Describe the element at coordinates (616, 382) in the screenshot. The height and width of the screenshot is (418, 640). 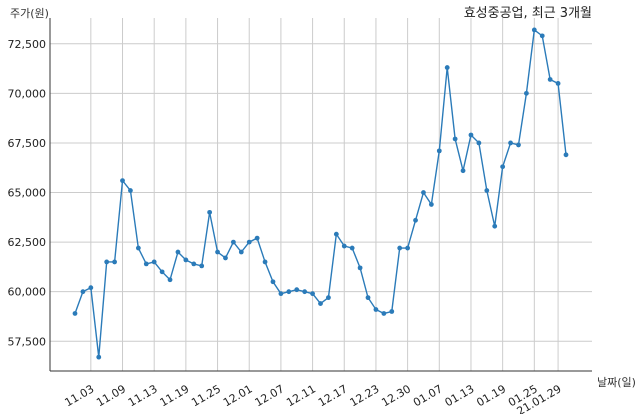
I see `x-axis-label: 날짜(일)` at that location.